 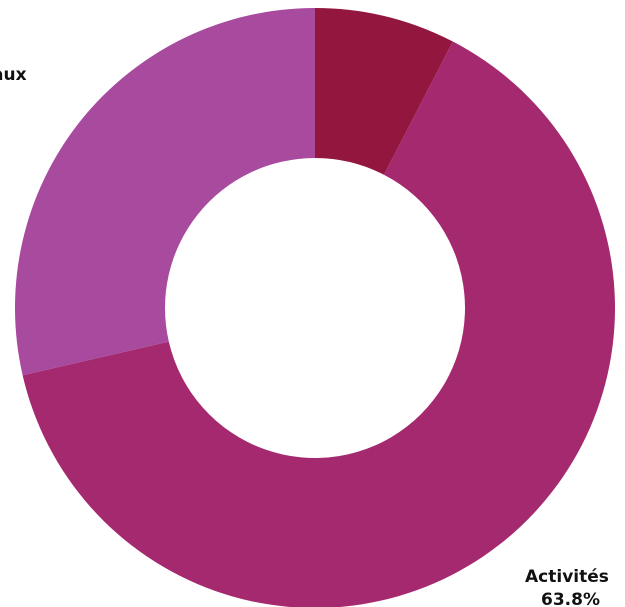 I want to click on slice-label-activites-value: 63.8%, so click(x=570, y=598).